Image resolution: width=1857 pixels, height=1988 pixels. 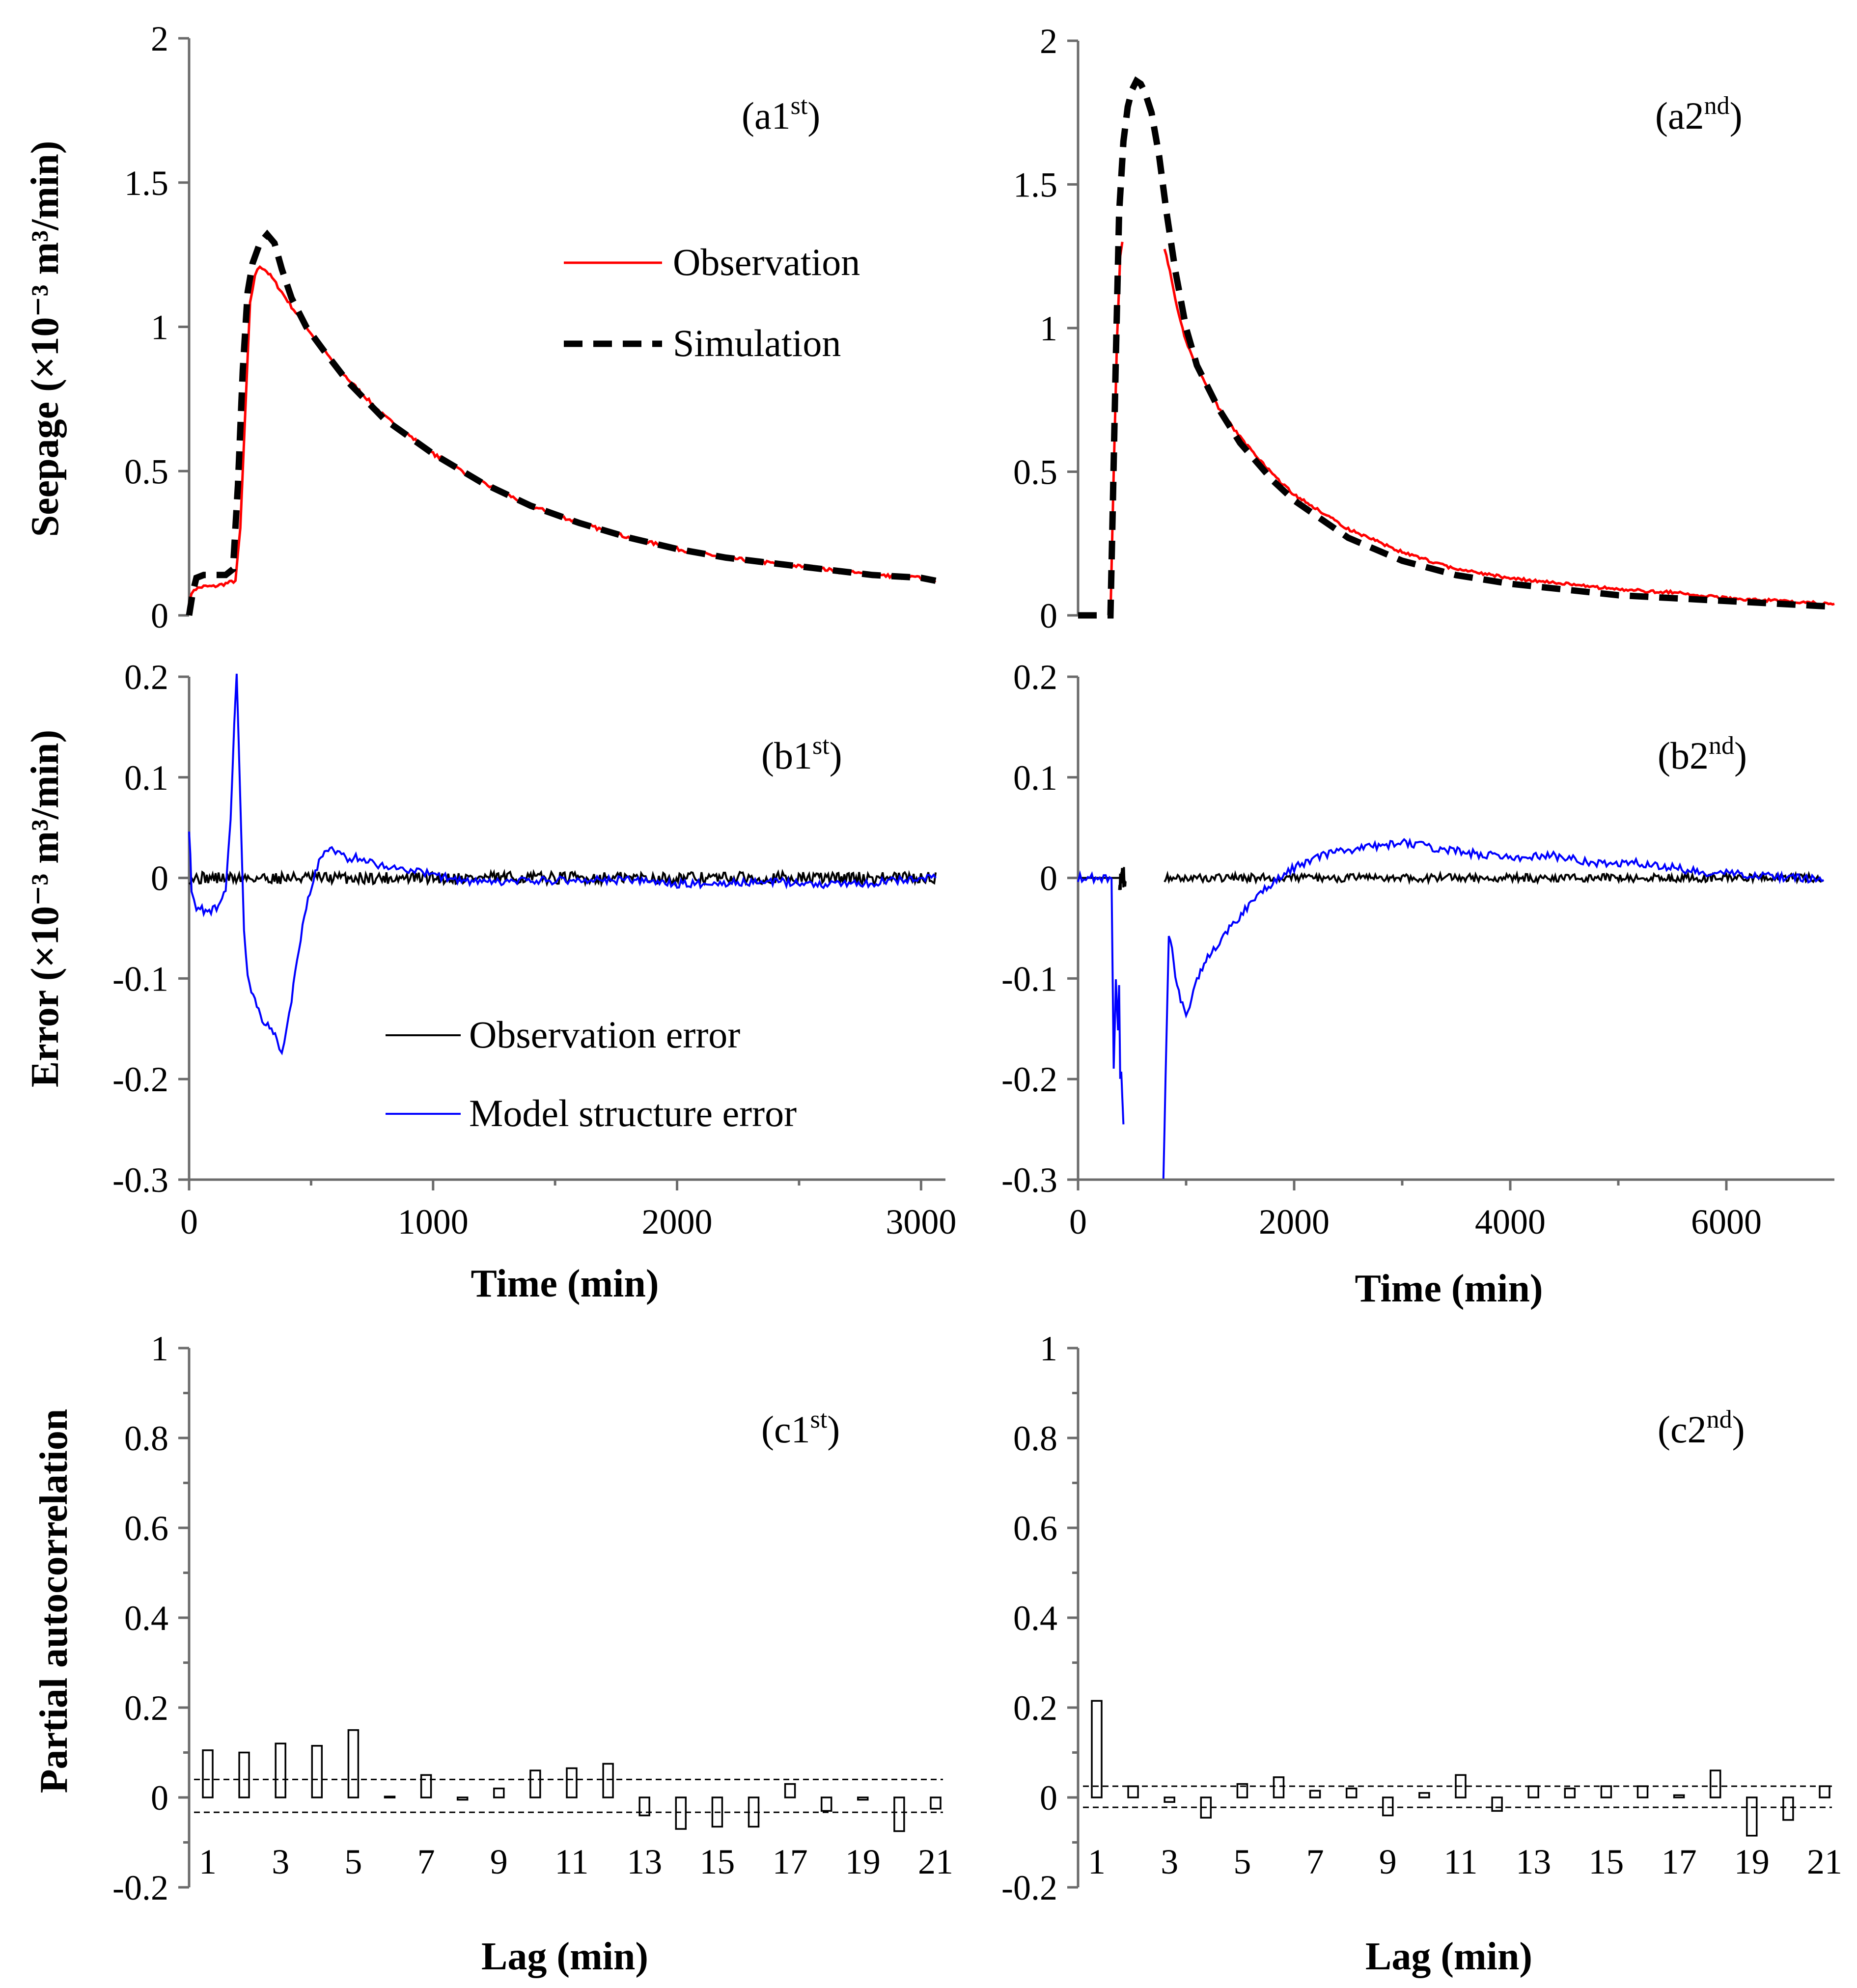 What do you see at coordinates (1035, 1438) in the screenshot?
I see `c2nd-ytick-label: 0.8` at bounding box center [1035, 1438].